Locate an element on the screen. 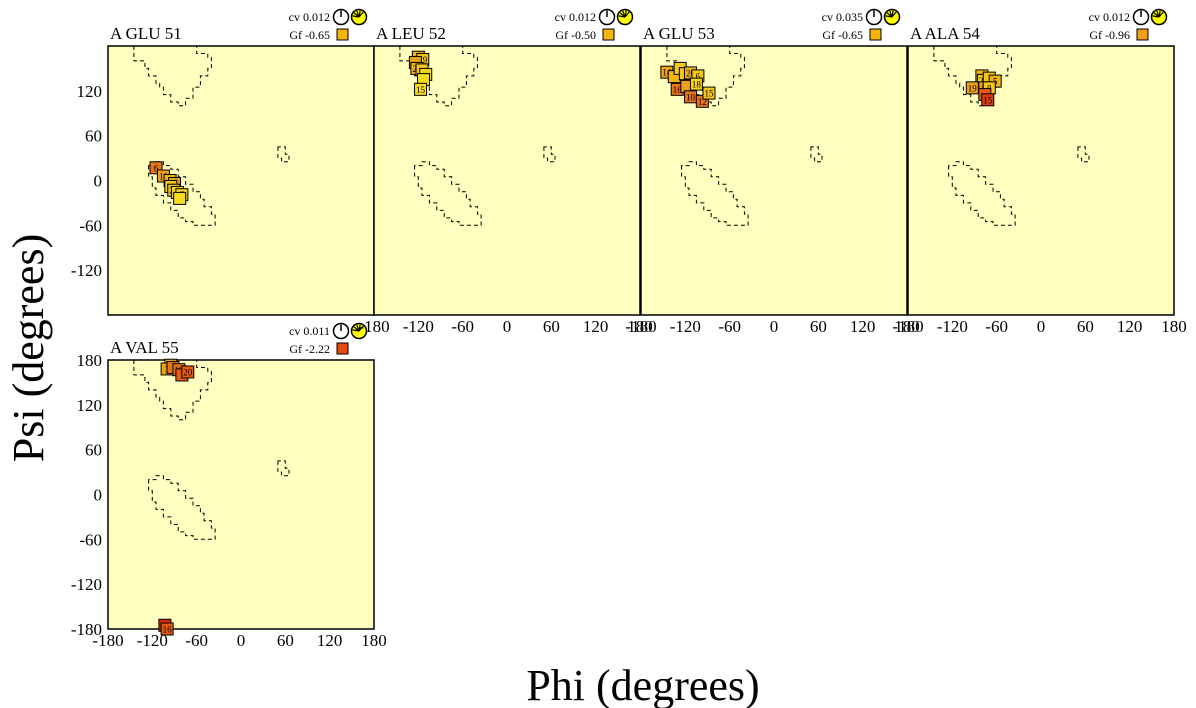 This screenshot has height=708, width=1196. panel-title: A GLU 53 is located at coordinates (679, 33).